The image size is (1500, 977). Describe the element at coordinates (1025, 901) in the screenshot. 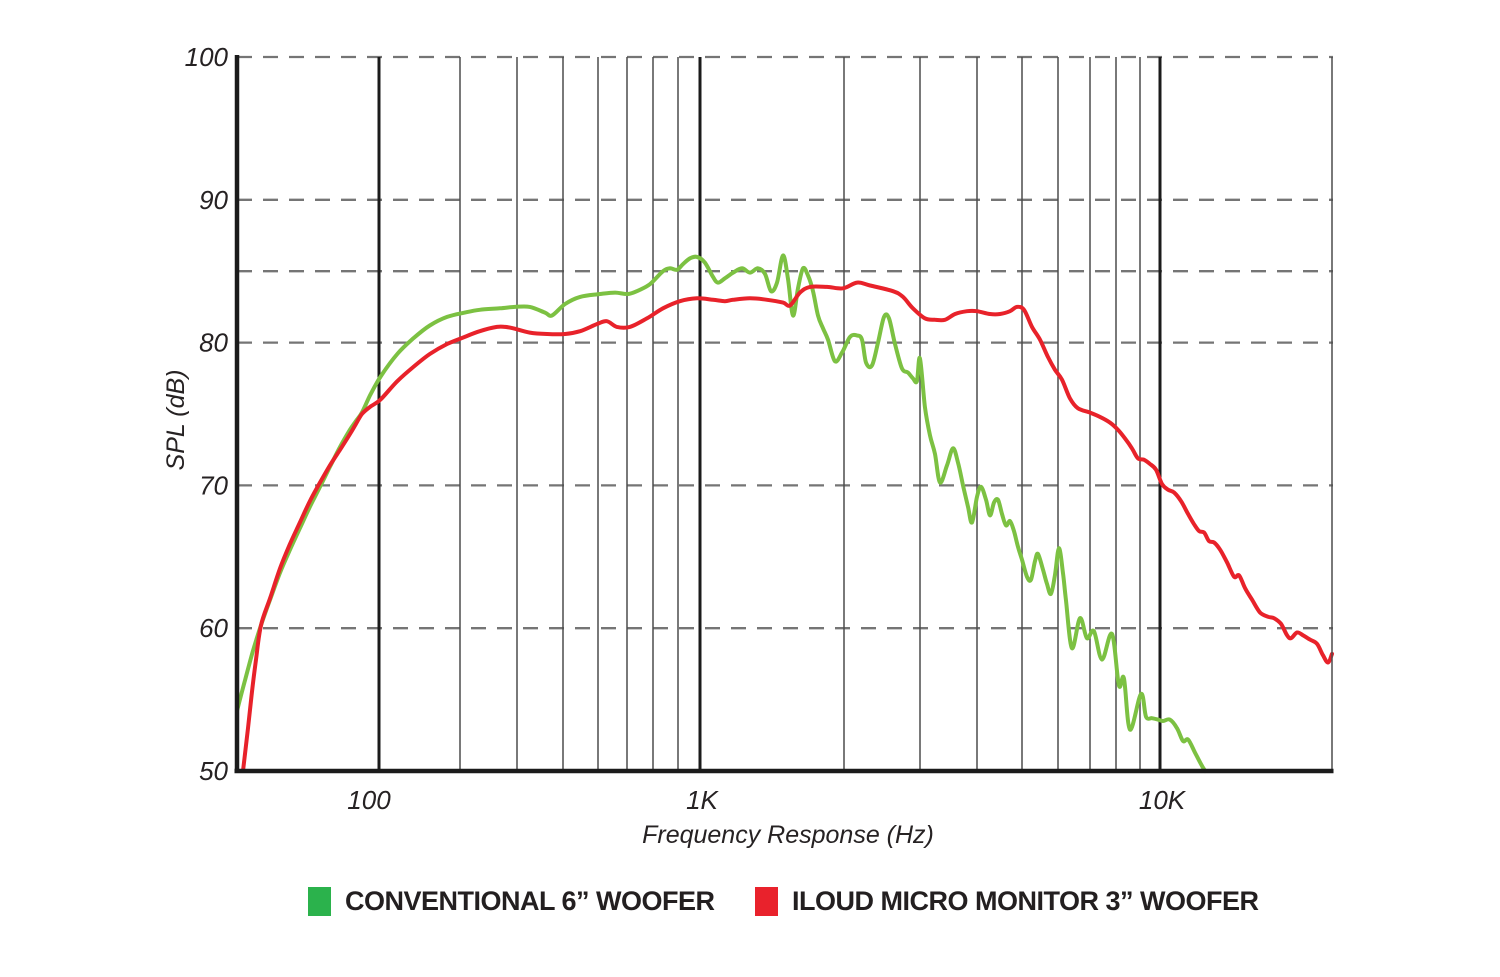

I see `legend-label: ILOUD MICRO MONITOR 3” WOOFER` at that location.